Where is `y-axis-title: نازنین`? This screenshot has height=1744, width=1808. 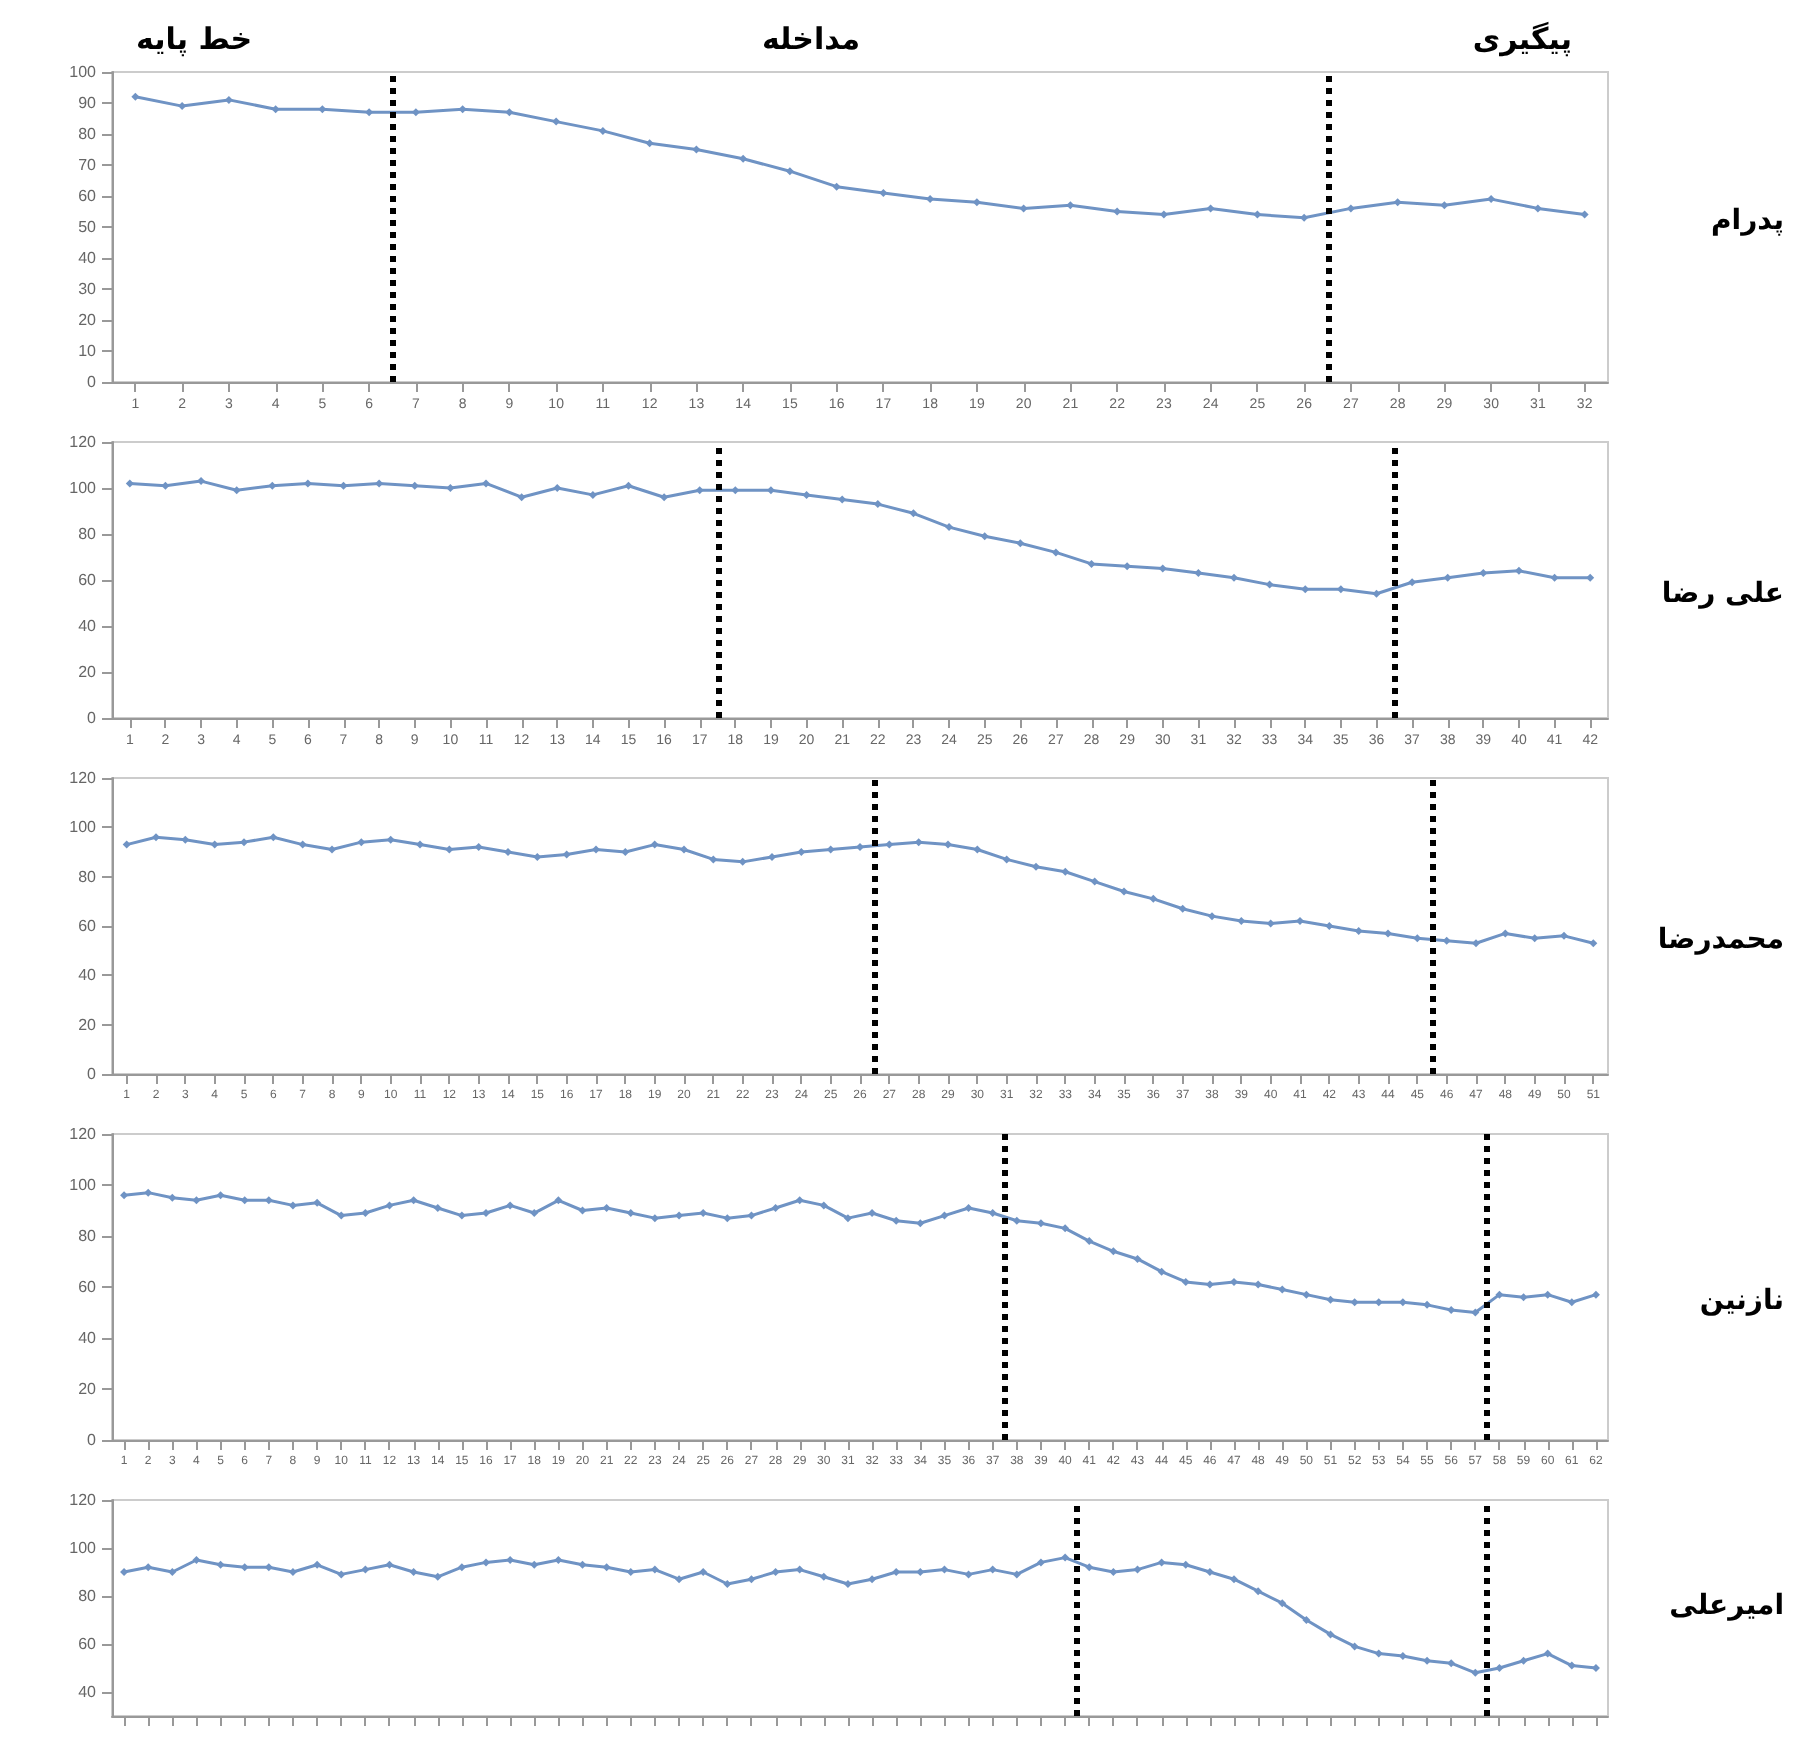 y-axis-title: نازنین is located at coordinates (1742, 1301).